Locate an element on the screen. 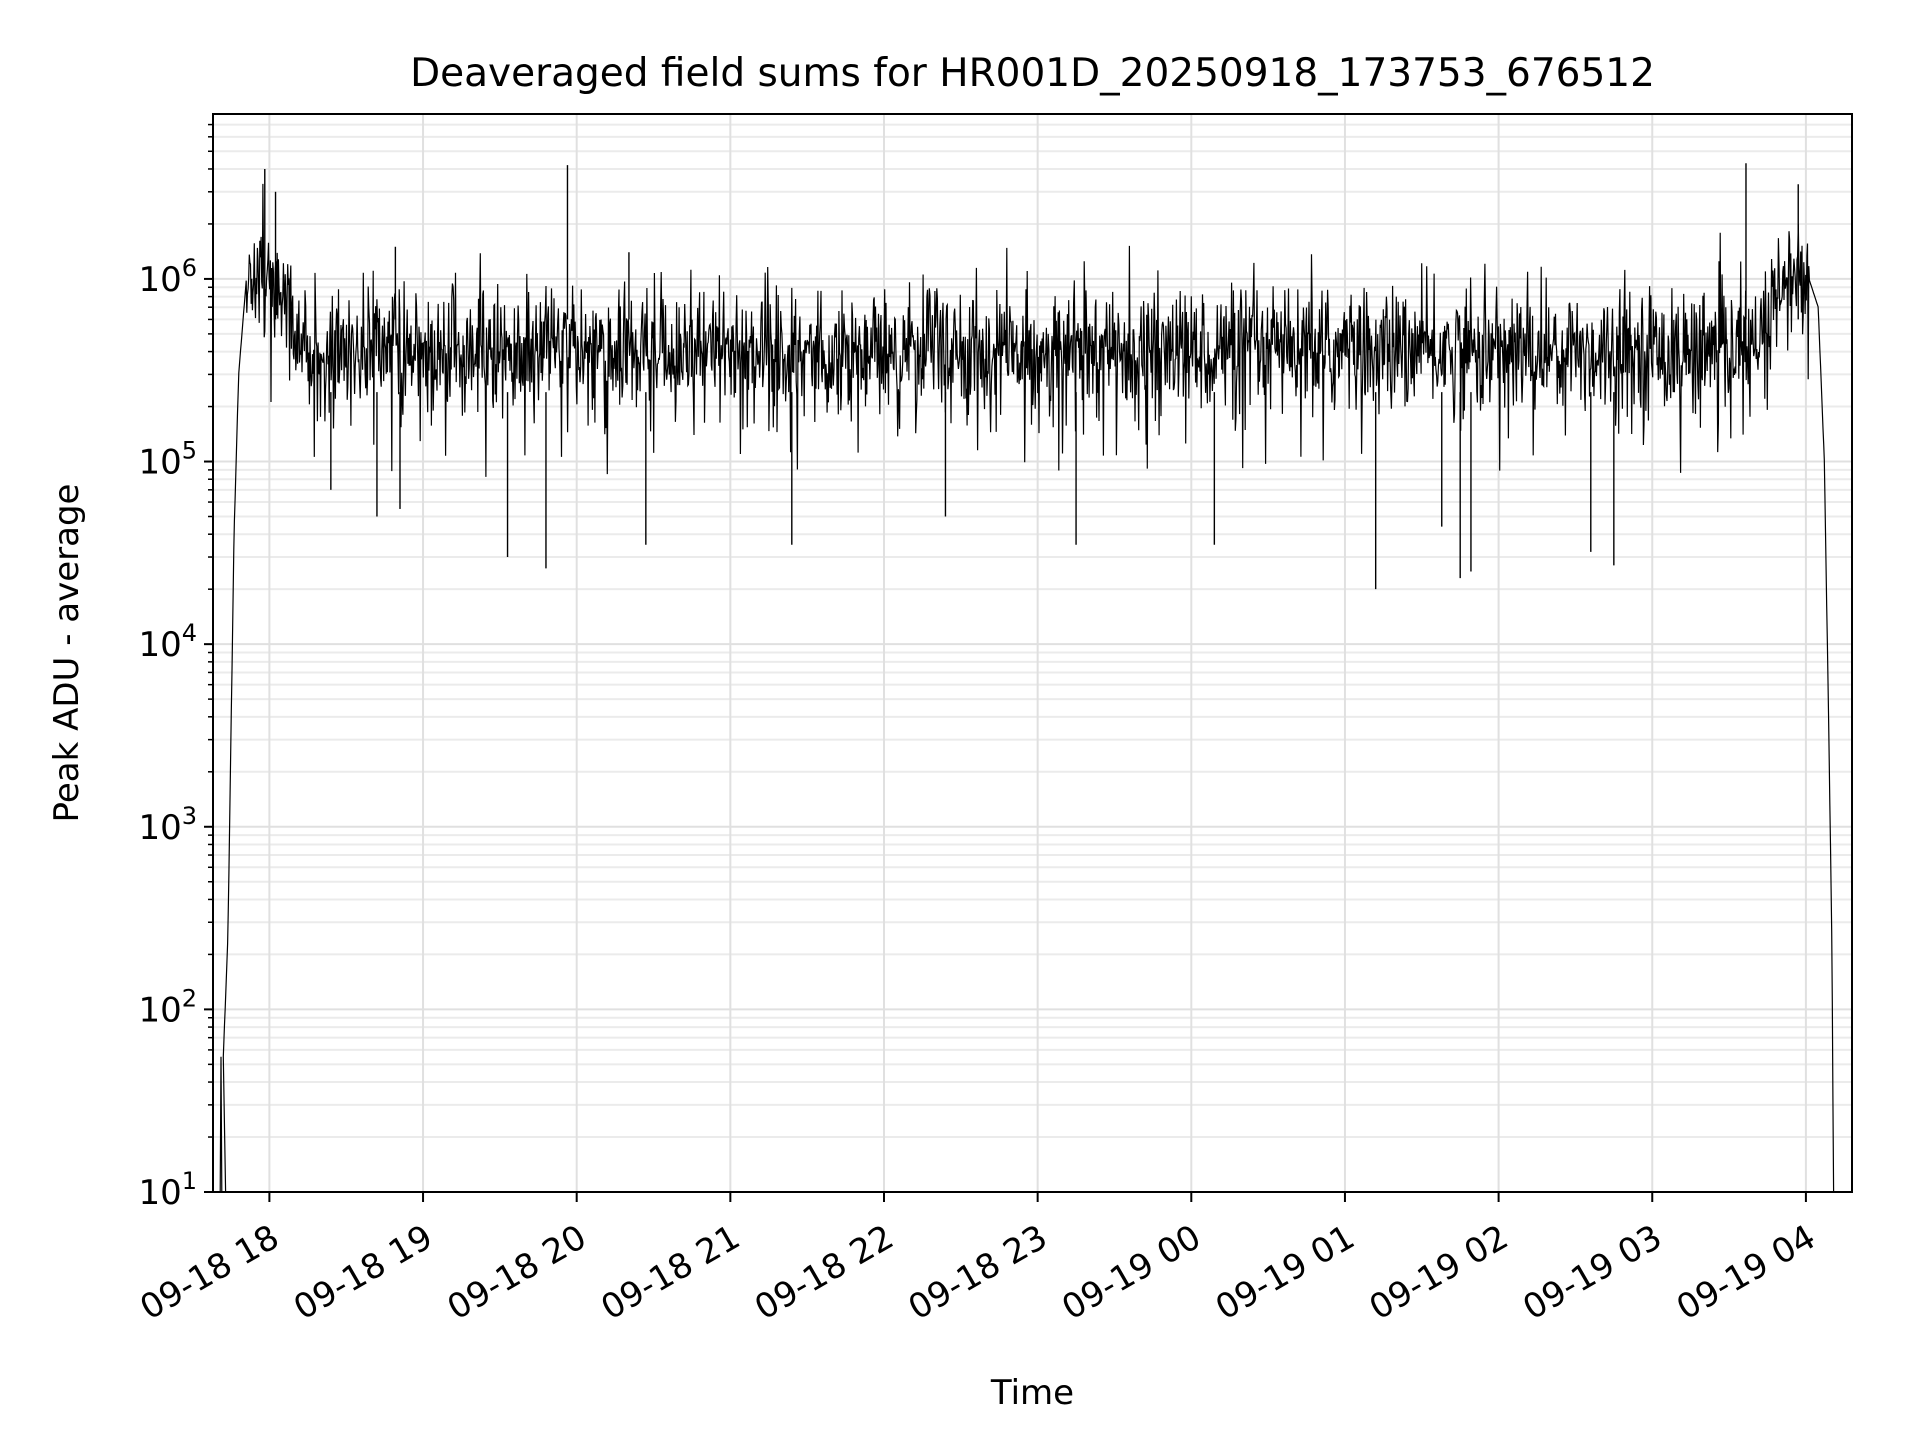 This screenshot has width=1920, height=1440. y-tick-label: 10³ is located at coordinates (167, 825).